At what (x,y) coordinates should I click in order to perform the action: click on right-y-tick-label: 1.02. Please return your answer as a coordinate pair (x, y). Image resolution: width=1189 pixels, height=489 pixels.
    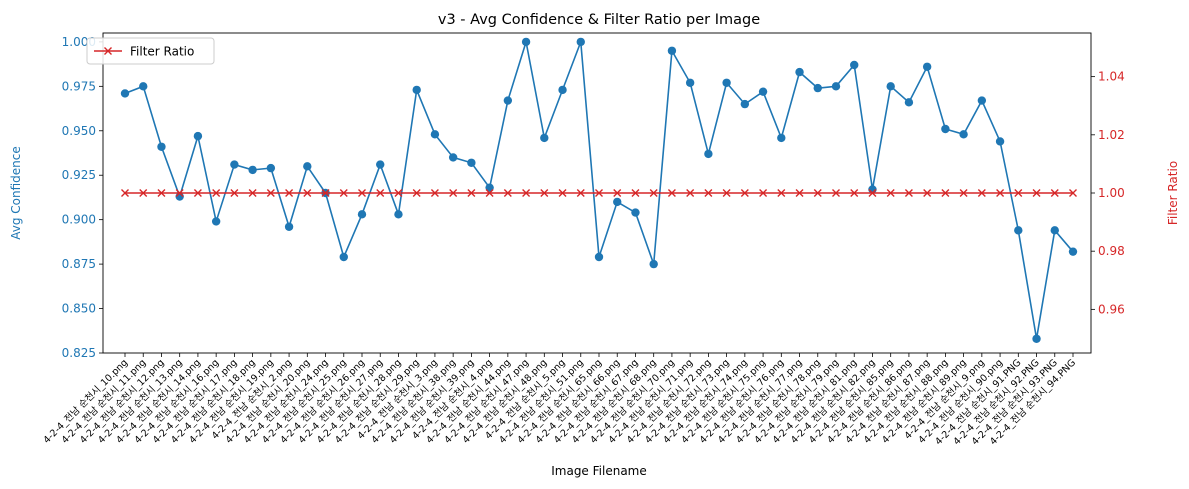
    Looking at the image, I should click on (1111, 135).